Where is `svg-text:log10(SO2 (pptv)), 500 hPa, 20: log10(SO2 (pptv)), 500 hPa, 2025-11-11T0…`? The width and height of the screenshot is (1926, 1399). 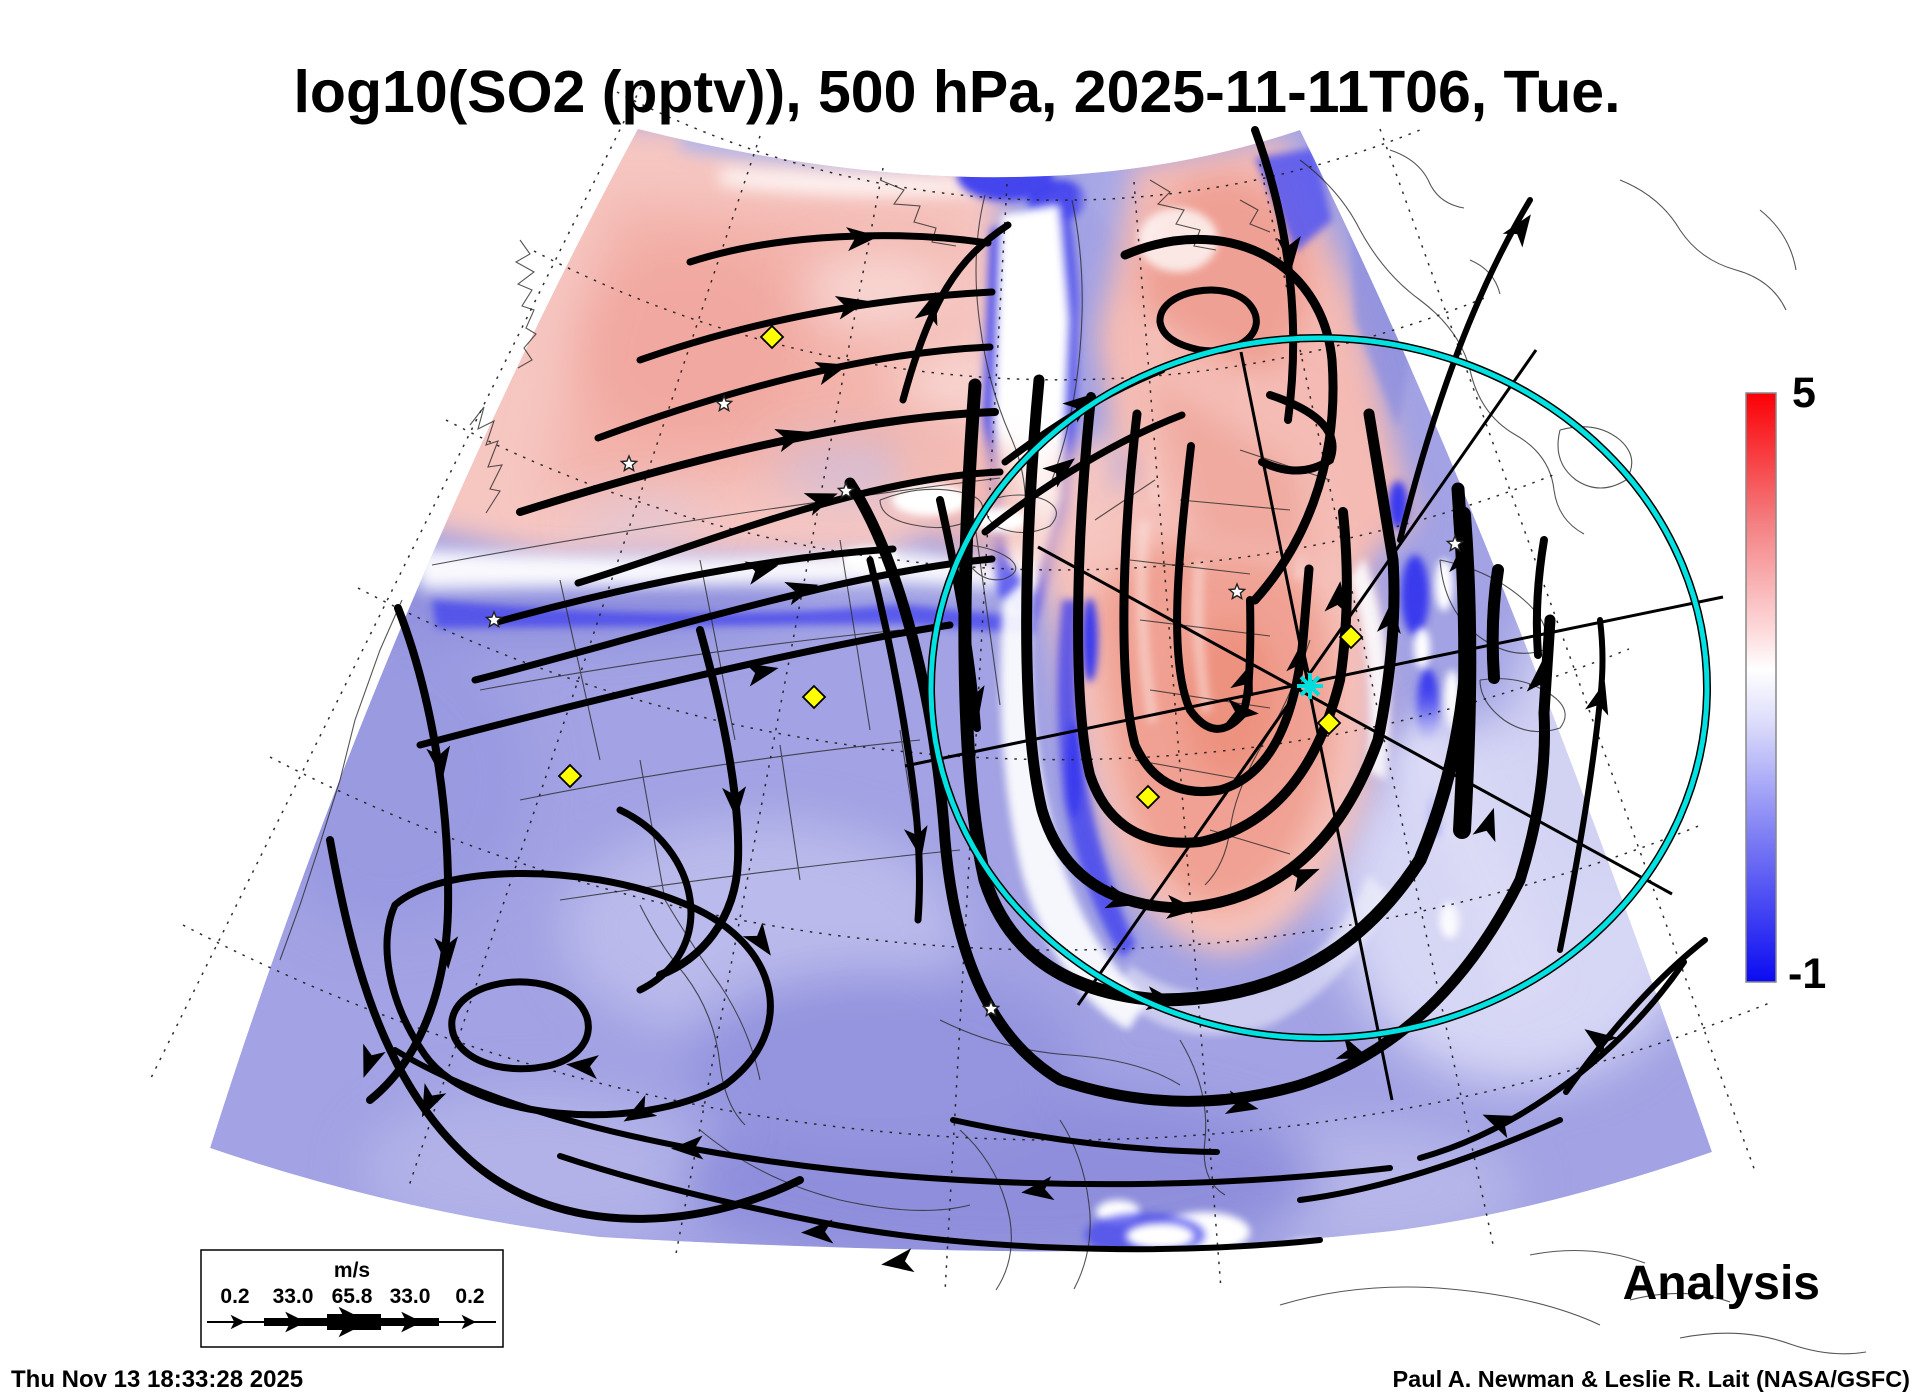 svg-text:log10(SO2 (pptv)), 500 hPa, 20: log10(SO2 (pptv)), 500 hPa, 2025-11-11T0… is located at coordinates (957, 92).